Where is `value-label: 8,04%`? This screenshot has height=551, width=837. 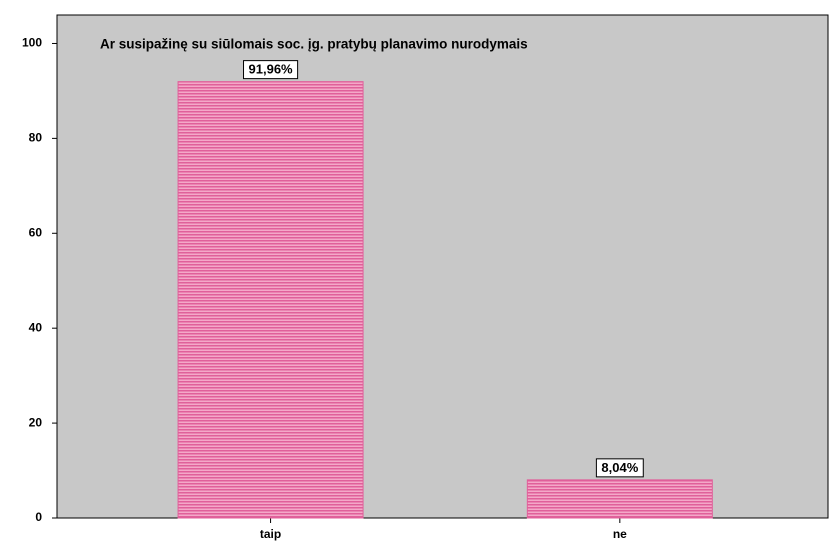
value-label: 8,04% is located at coordinates (619, 467).